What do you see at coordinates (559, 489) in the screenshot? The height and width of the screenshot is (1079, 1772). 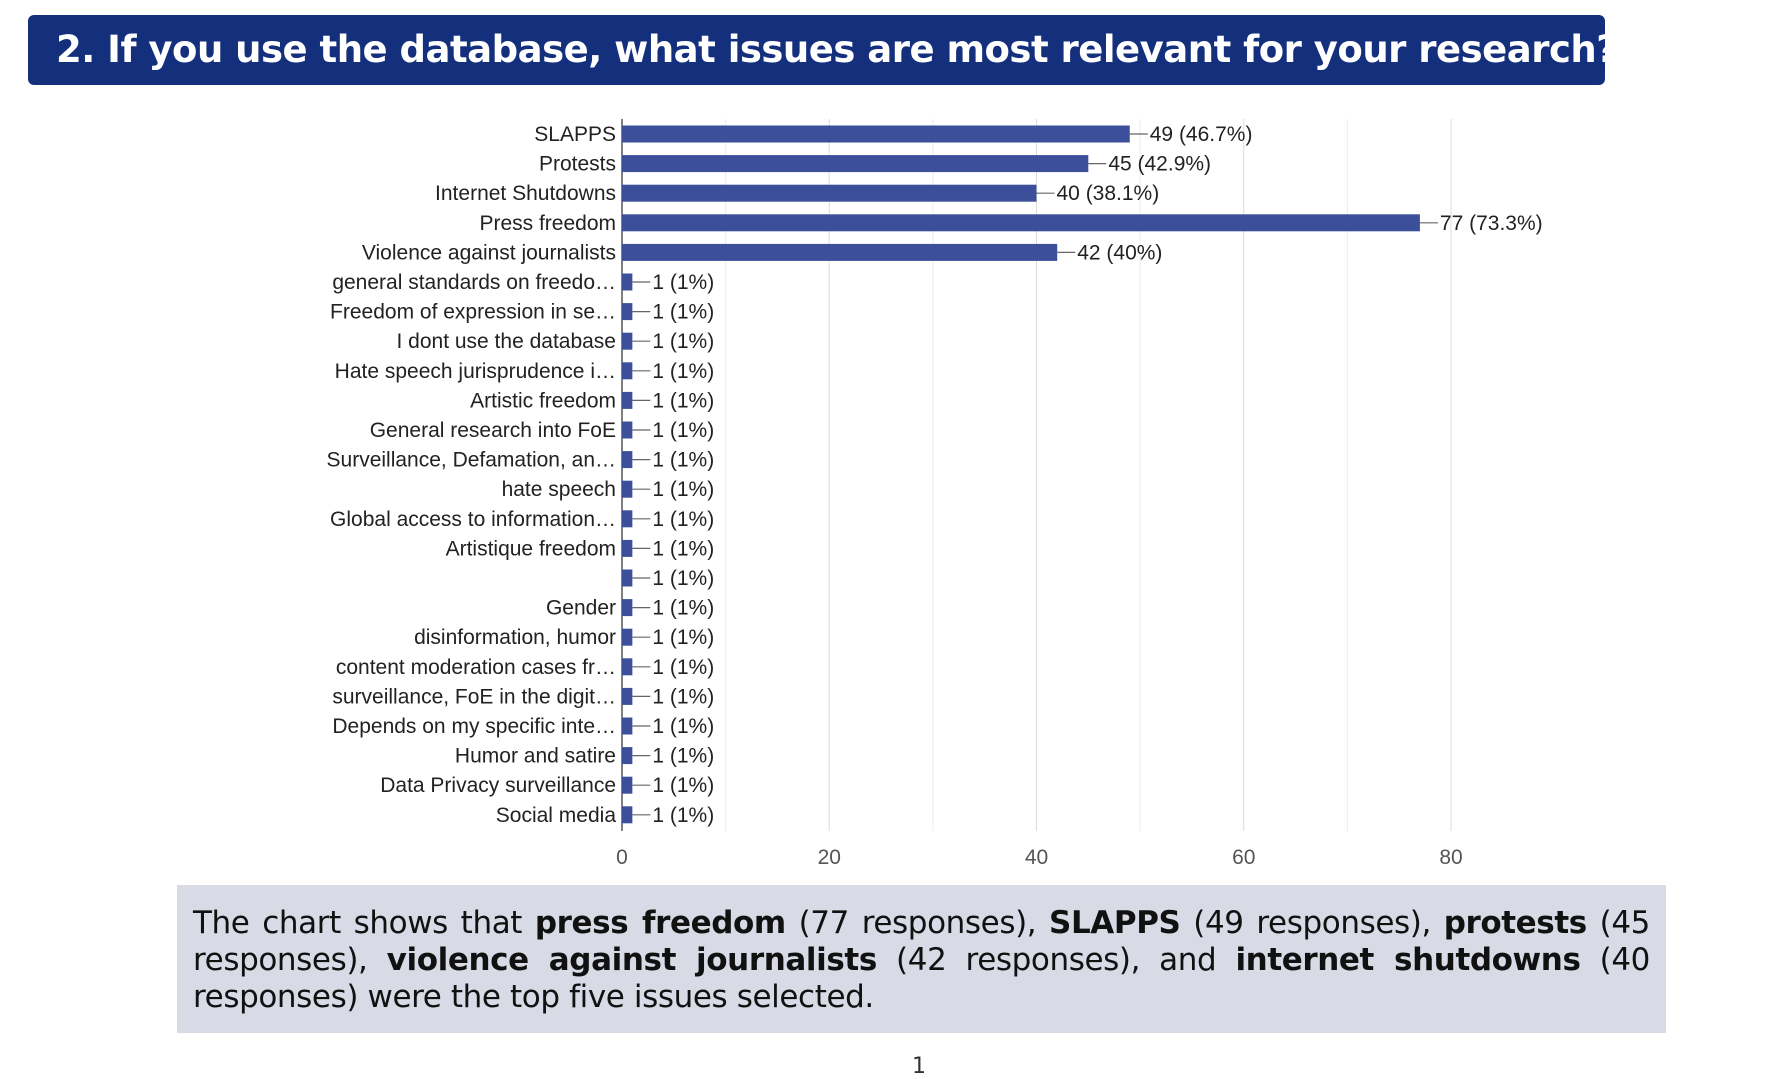 I see `category-label: hate speech` at bounding box center [559, 489].